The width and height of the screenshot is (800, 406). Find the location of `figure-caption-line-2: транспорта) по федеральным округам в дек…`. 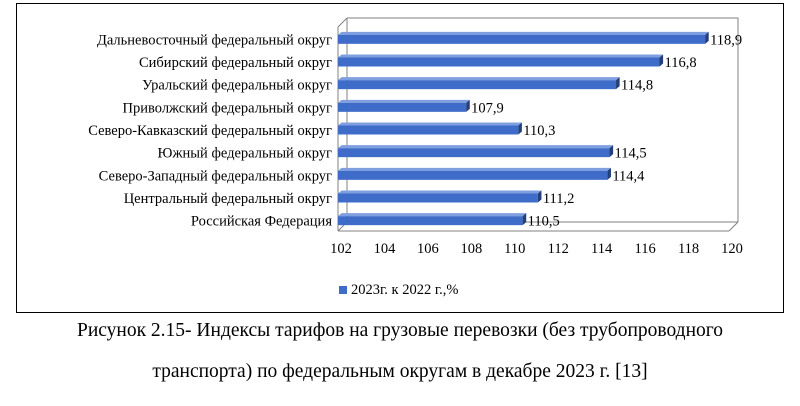

figure-caption-line-2: транспорта) по федеральным округам в дек… is located at coordinates (400, 371).